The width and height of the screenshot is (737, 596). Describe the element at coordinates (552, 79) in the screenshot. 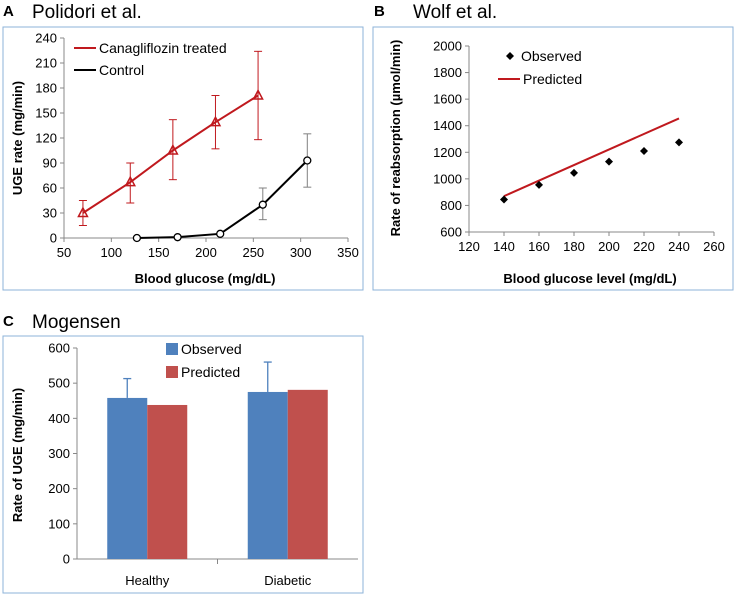

I see `panel-b-legend-predicted-label: Predicted` at that location.